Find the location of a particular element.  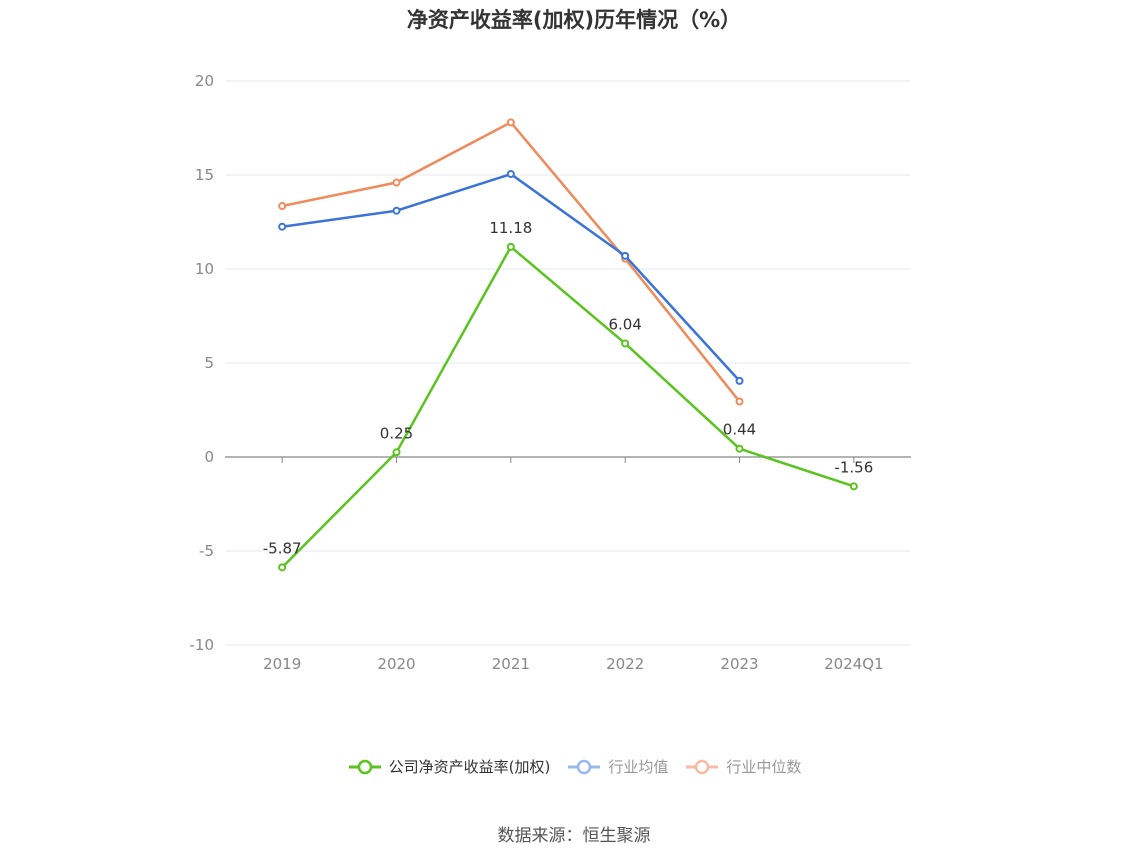

legend-label: 行业均值 is located at coordinates (638, 767).